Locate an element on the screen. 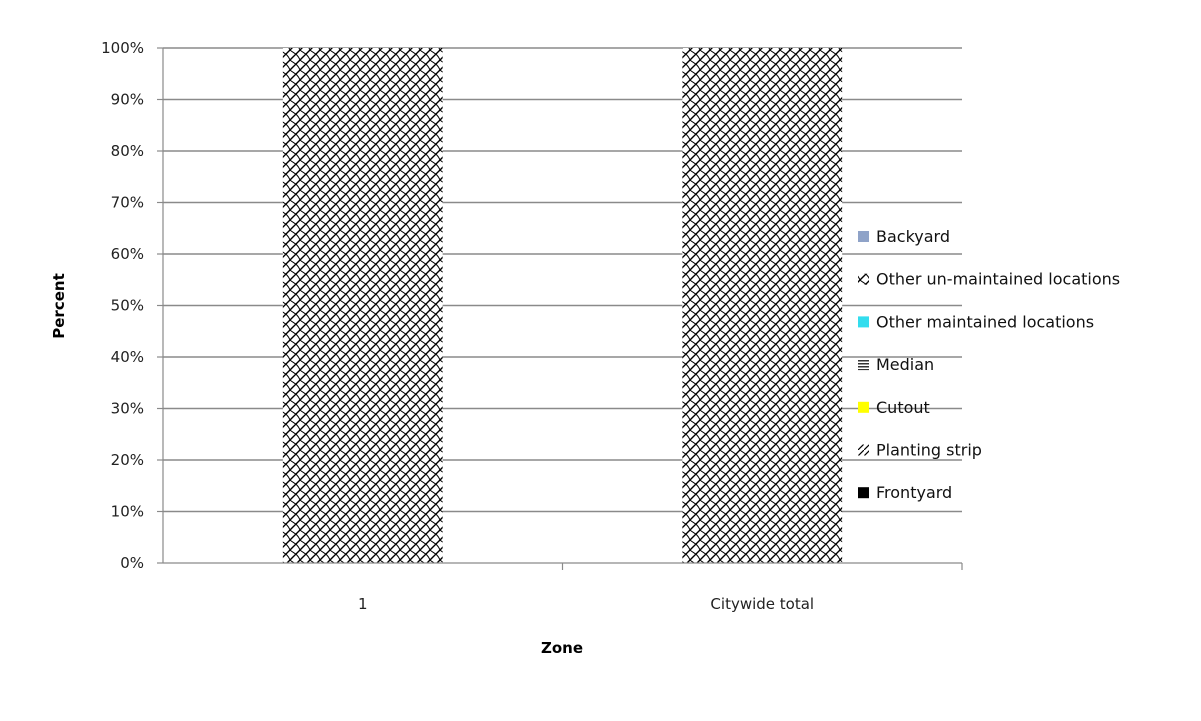  y-tick-label: 90% is located at coordinates (127, 100).